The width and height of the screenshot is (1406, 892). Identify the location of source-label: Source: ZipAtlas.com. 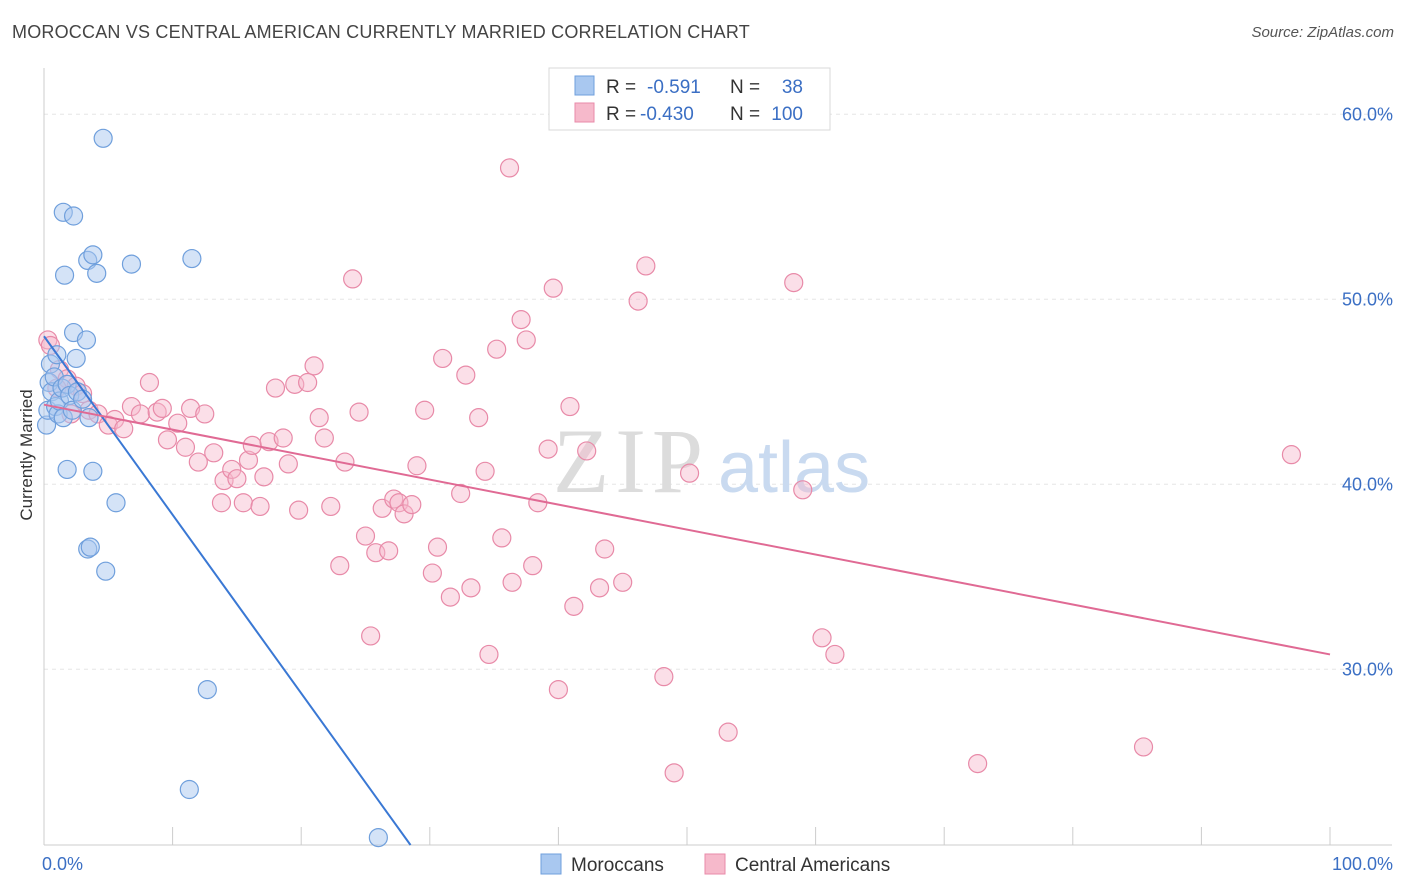
(1322, 32).